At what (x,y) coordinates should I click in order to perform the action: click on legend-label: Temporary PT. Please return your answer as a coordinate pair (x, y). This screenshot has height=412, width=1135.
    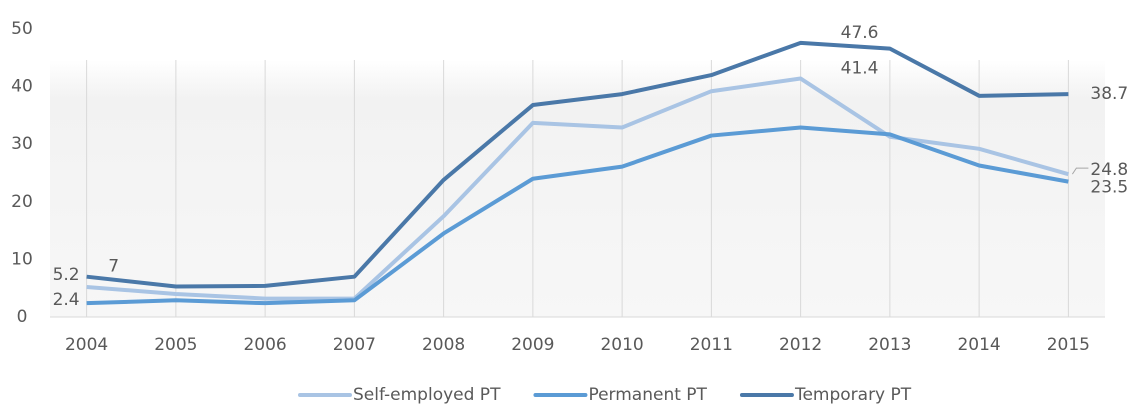
    Looking at the image, I should click on (853, 395).